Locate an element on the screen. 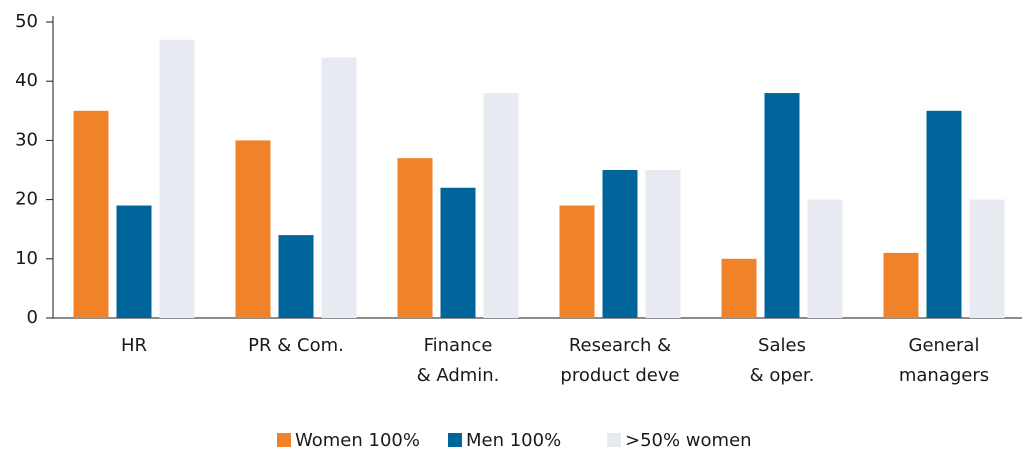  y-tick-label: 10 is located at coordinates (26, 258).